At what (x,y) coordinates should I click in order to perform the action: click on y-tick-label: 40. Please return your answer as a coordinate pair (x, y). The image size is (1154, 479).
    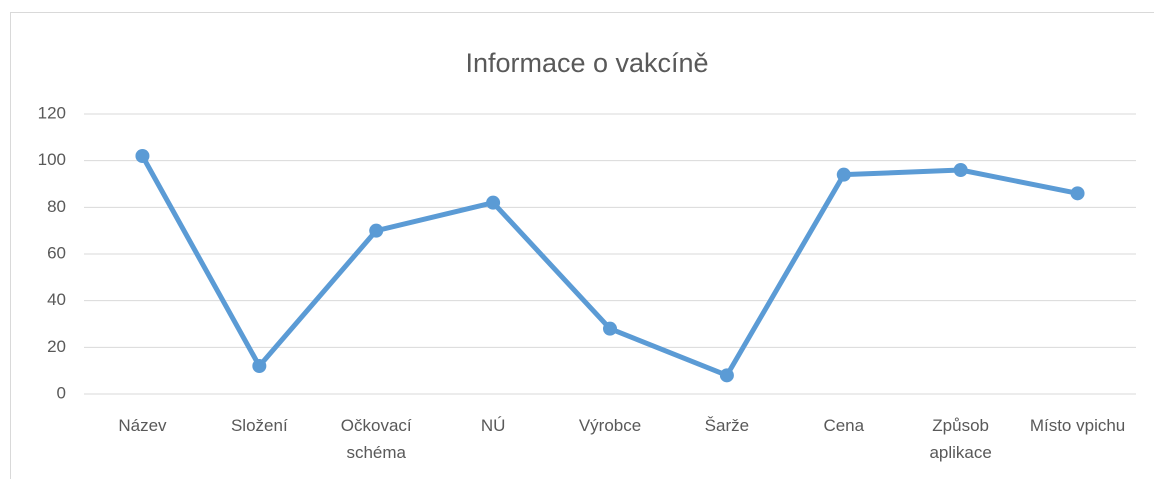
    Looking at the image, I should click on (56, 299).